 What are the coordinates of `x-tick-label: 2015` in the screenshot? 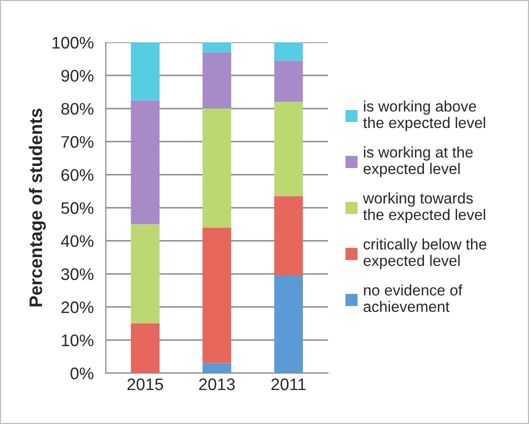 It's located at (146, 384).